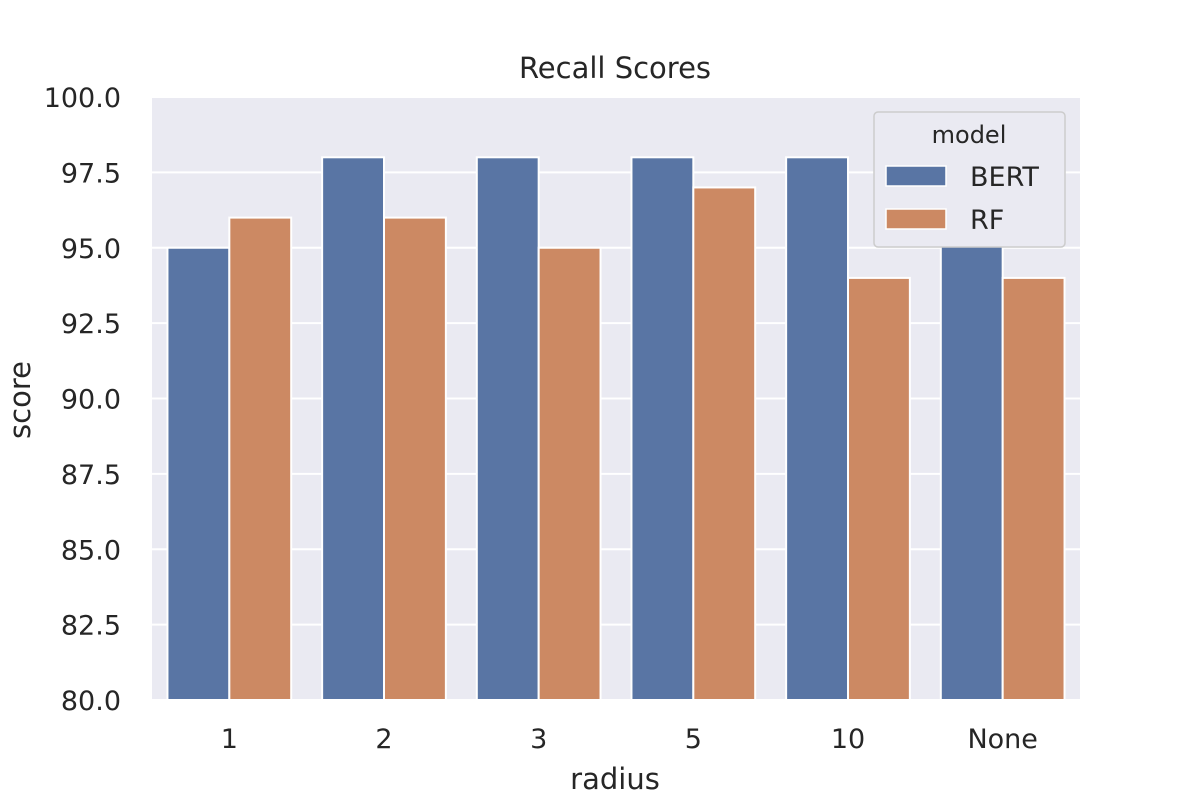 The image size is (1200, 800). I want to click on x-tick-labels: 1 2 3 5 10 None, so click(629, 739).